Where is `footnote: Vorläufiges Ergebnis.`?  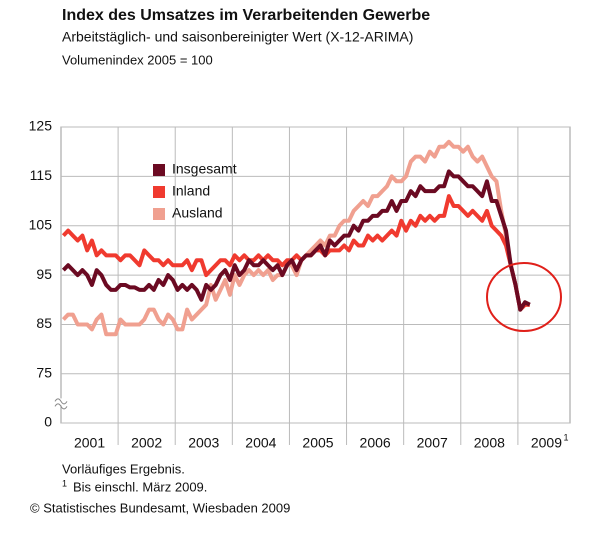
footnote: Vorläufiges Ergebnis. is located at coordinates (123, 468).